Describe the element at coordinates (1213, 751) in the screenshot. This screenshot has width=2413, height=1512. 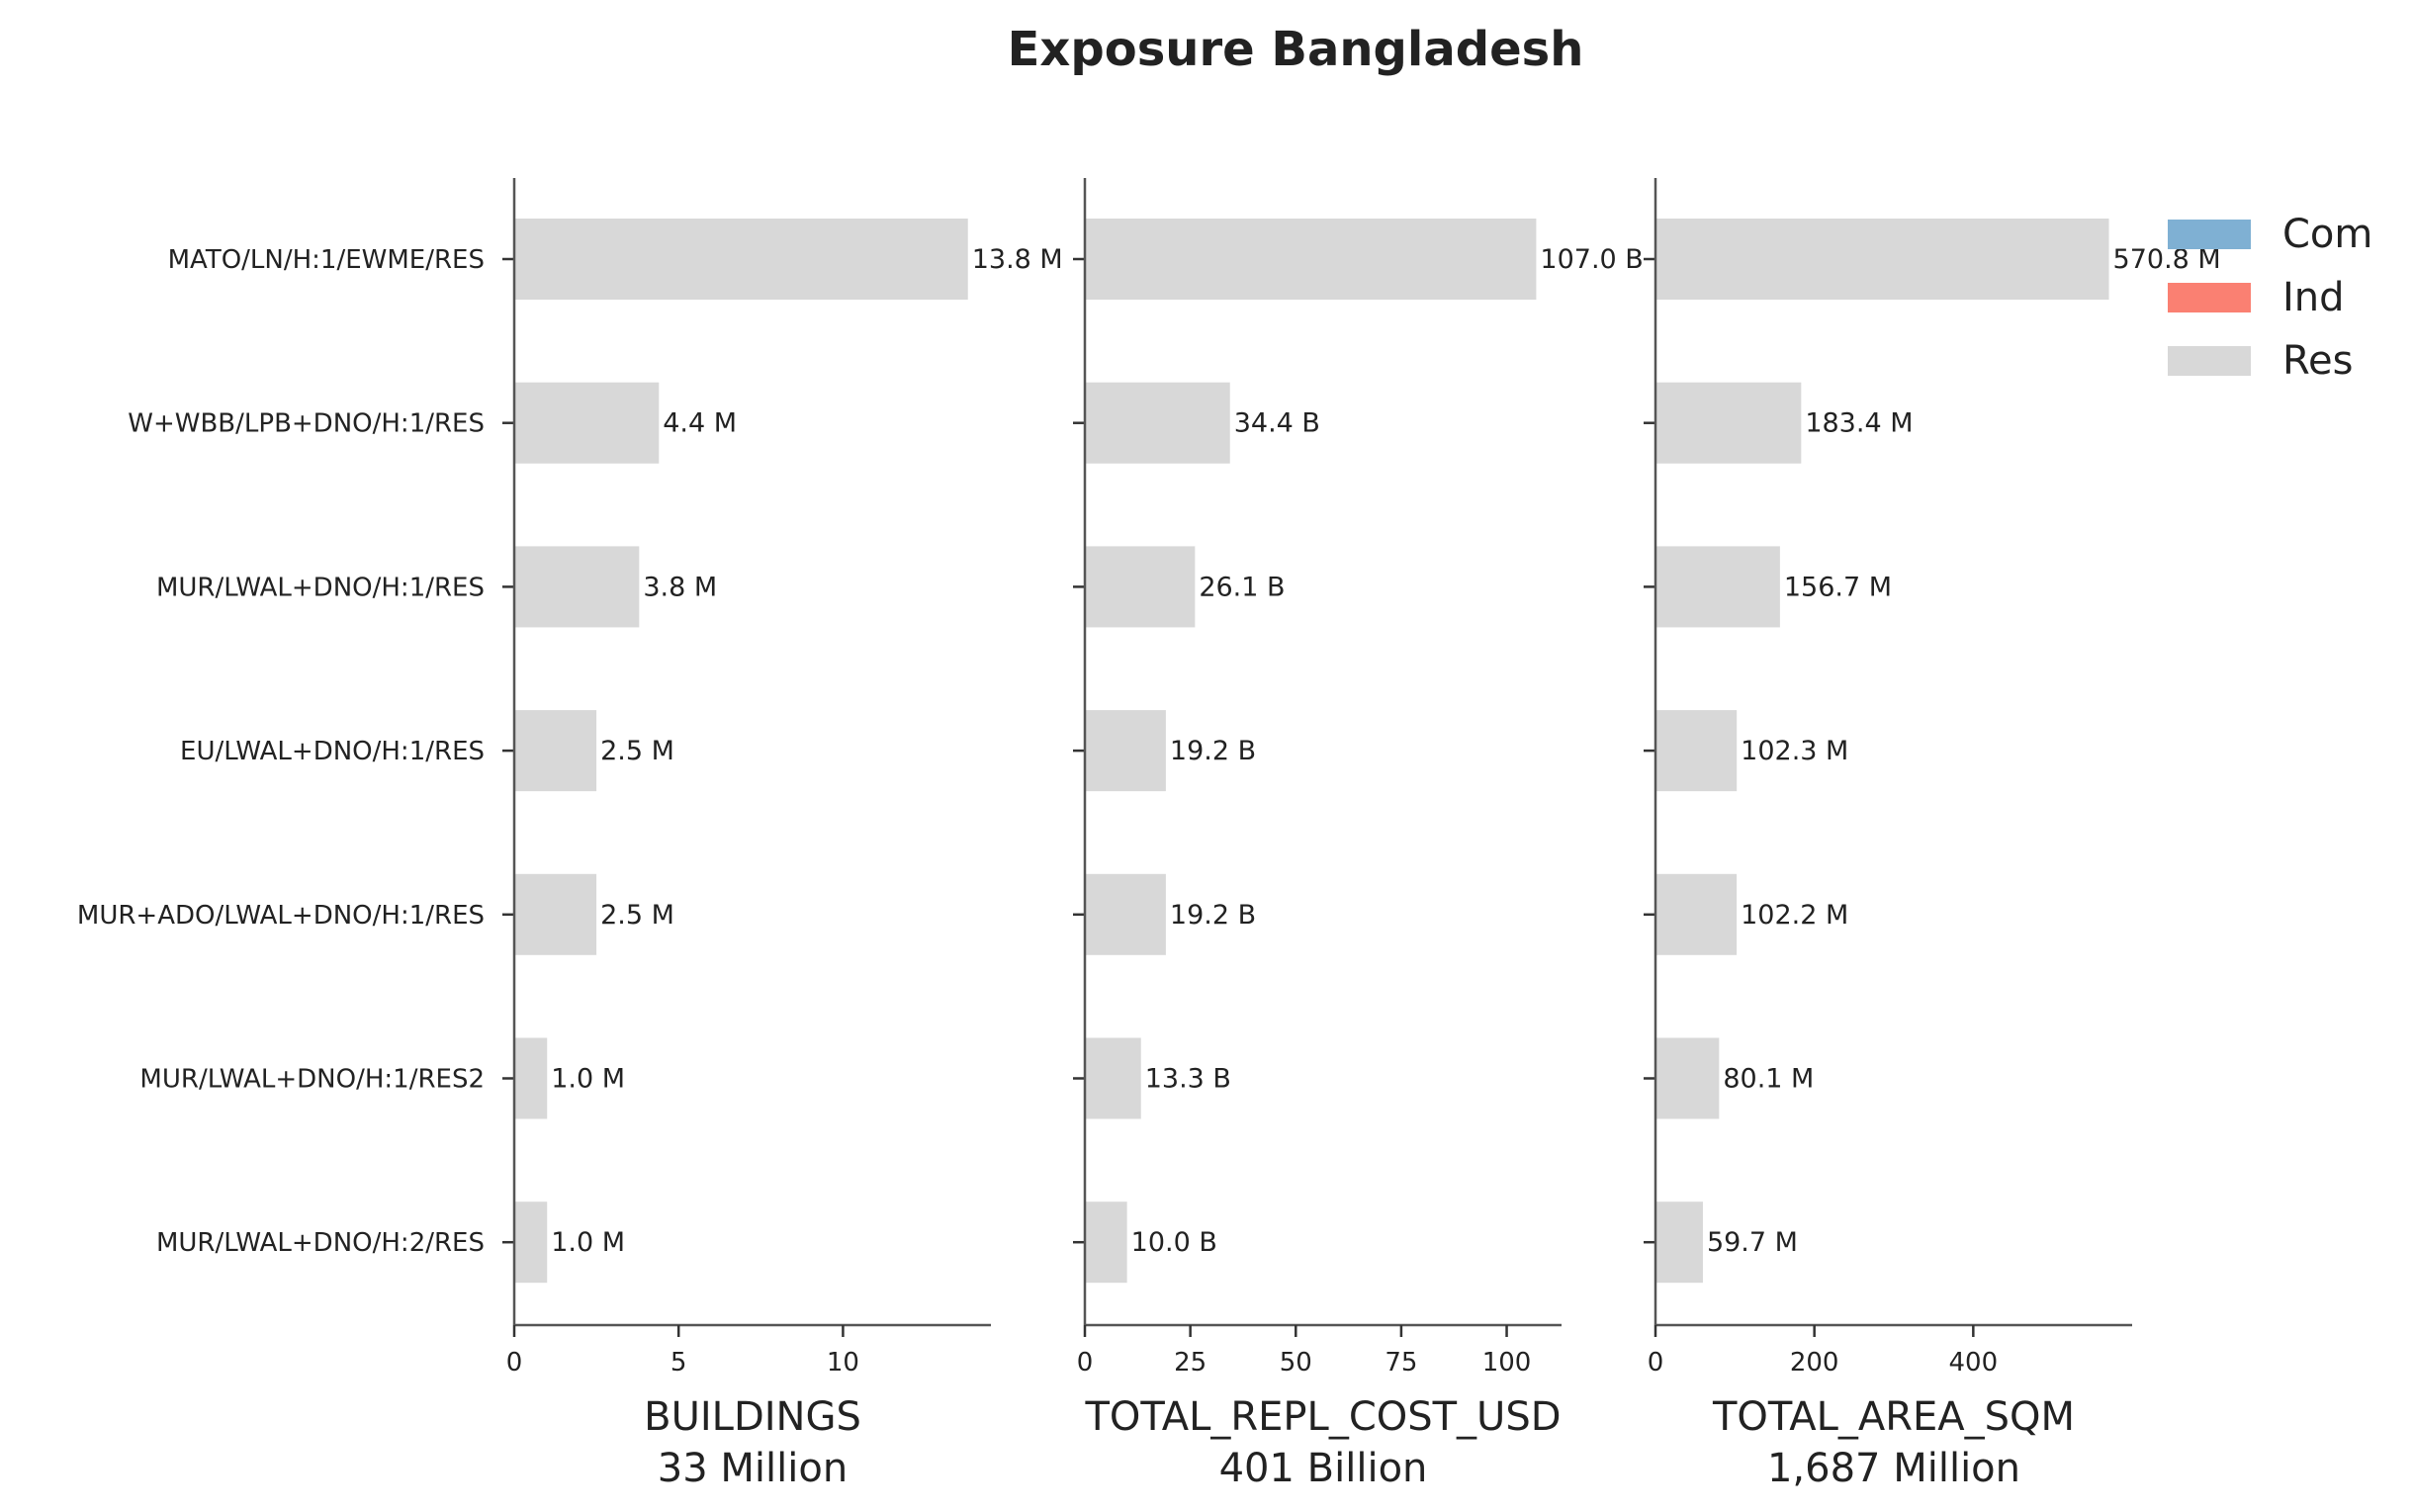
I see `value-label-2-4: 19.2 B` at that location.